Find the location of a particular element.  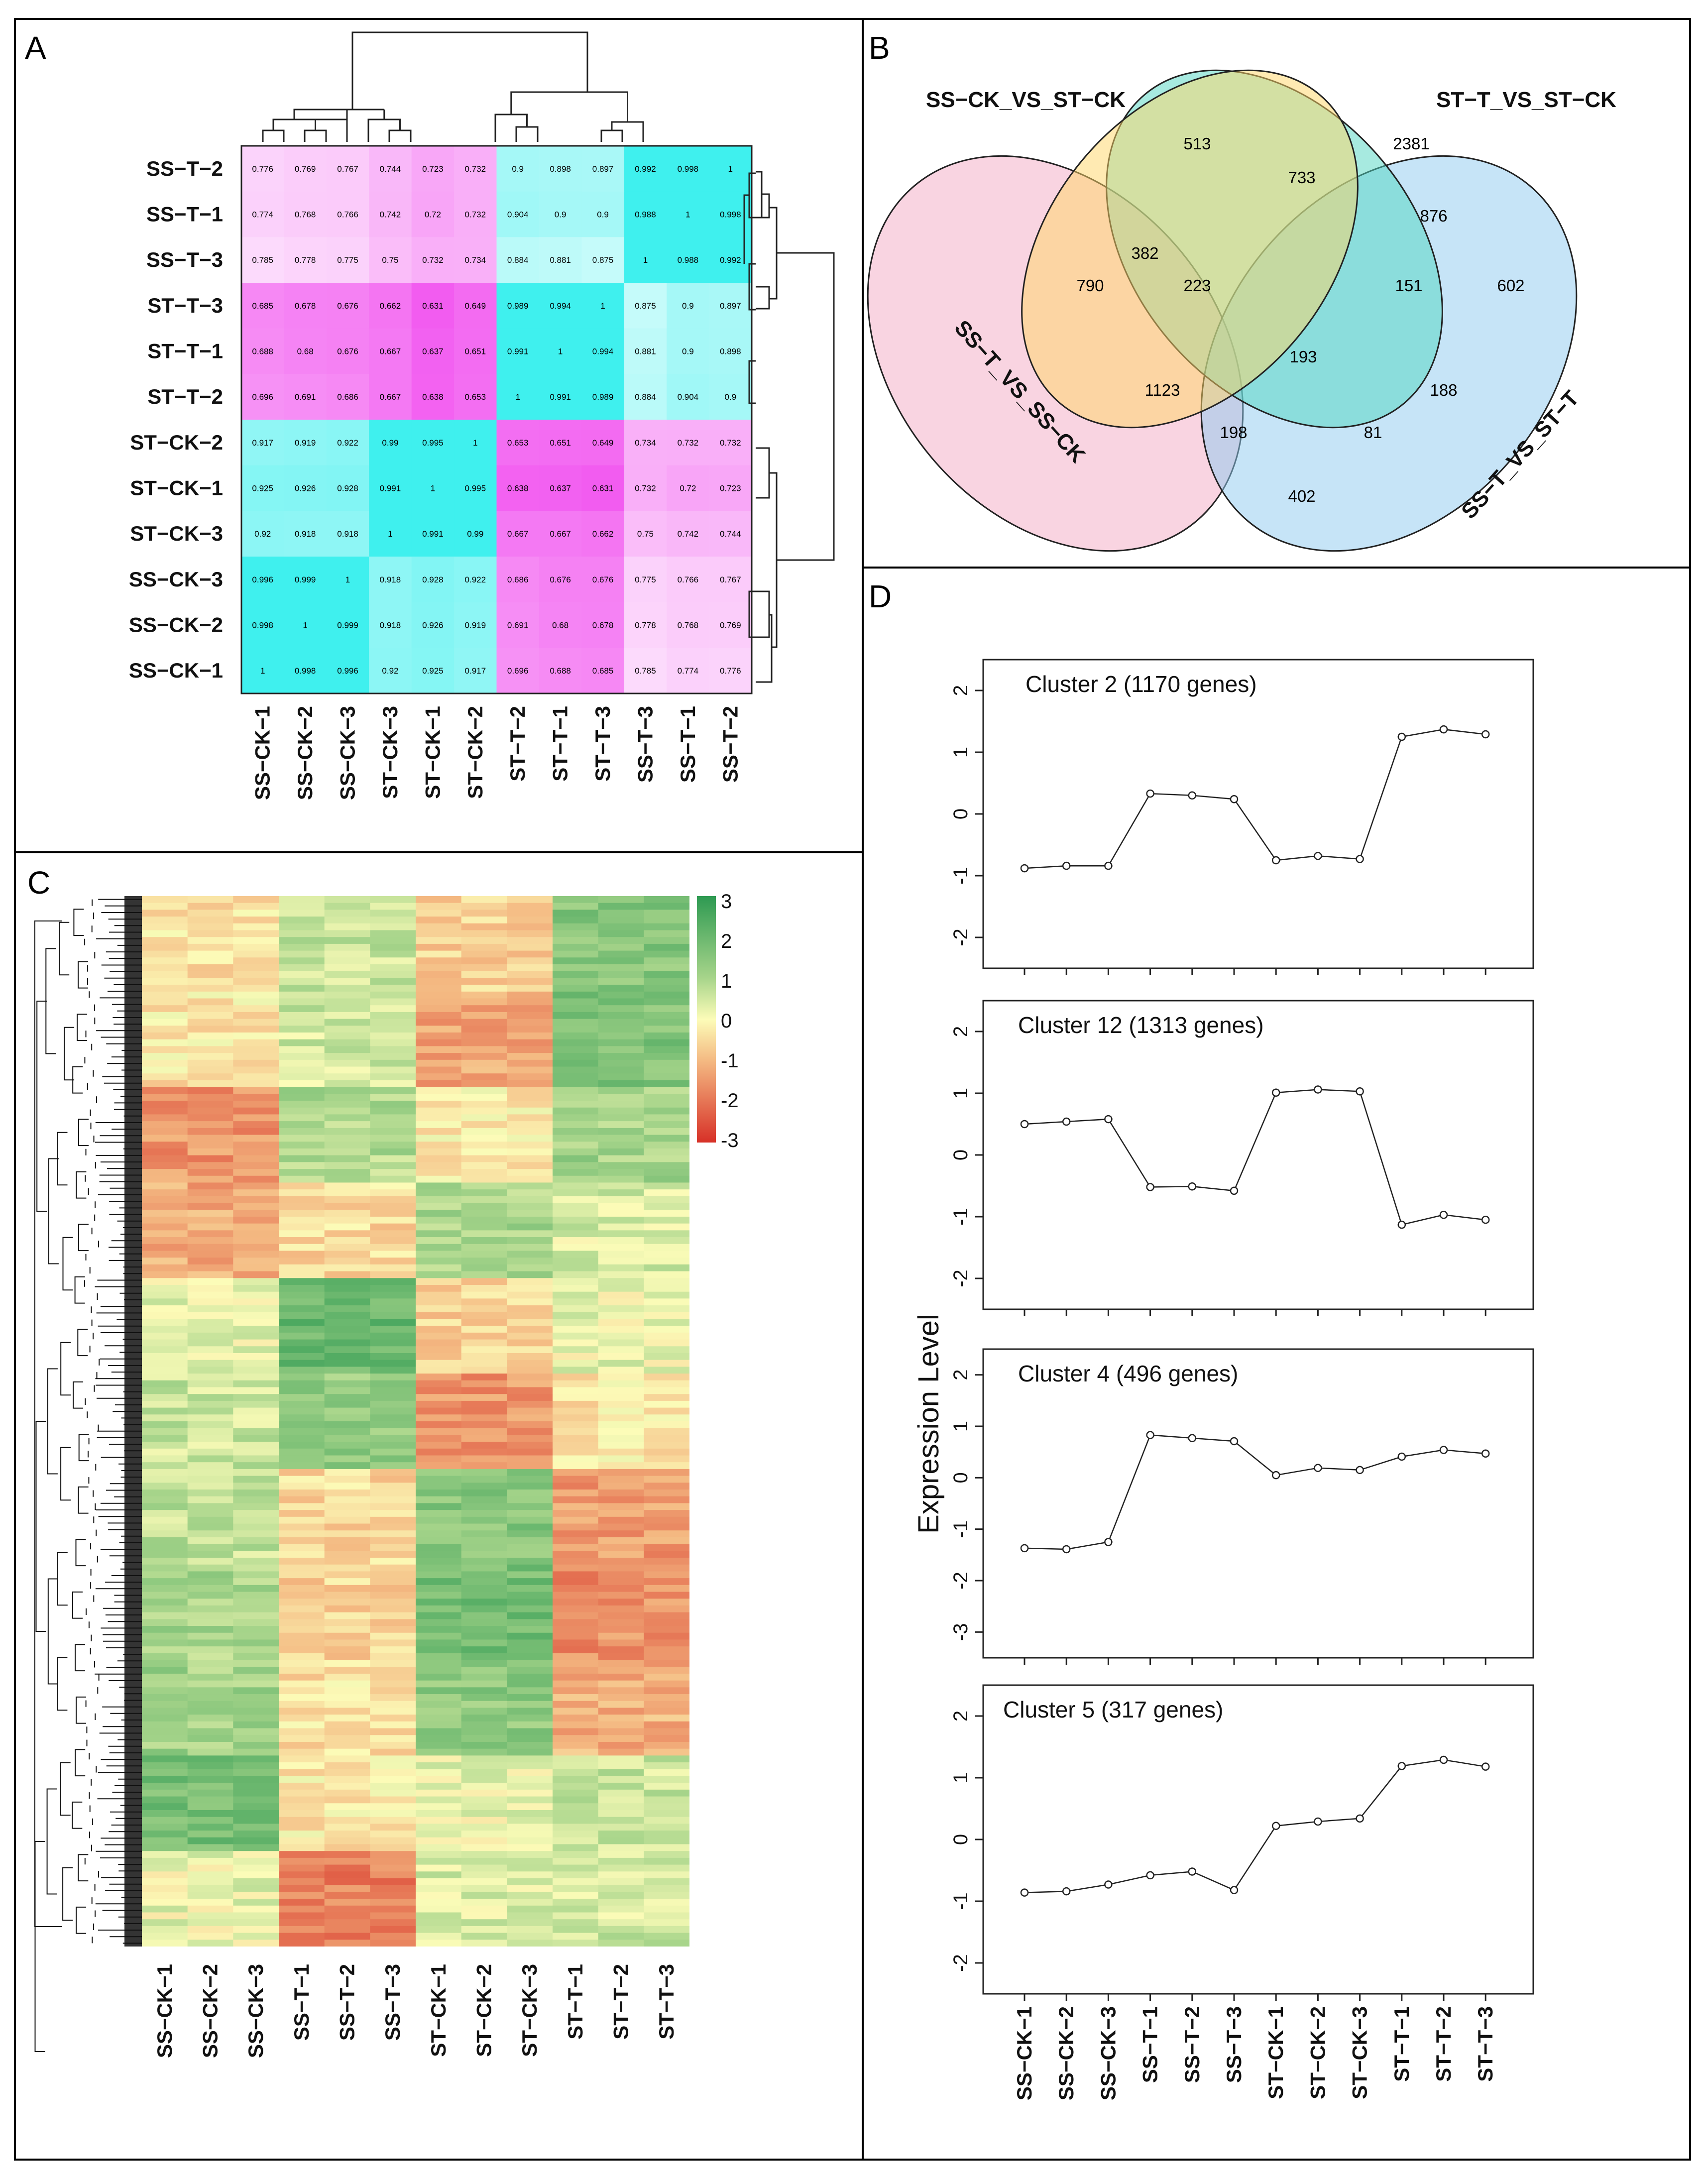

corr-value: 0.686 is located at coordinates (518, 579).